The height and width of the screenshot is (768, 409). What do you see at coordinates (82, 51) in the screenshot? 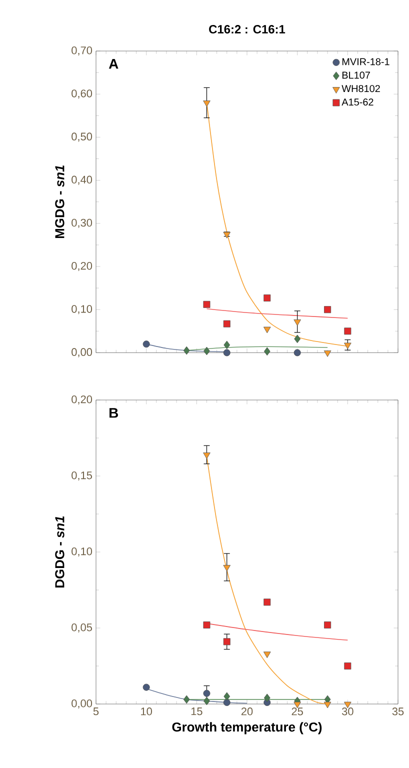
I see `y-tick-label: 0,70` at bounding box center [82, 51].